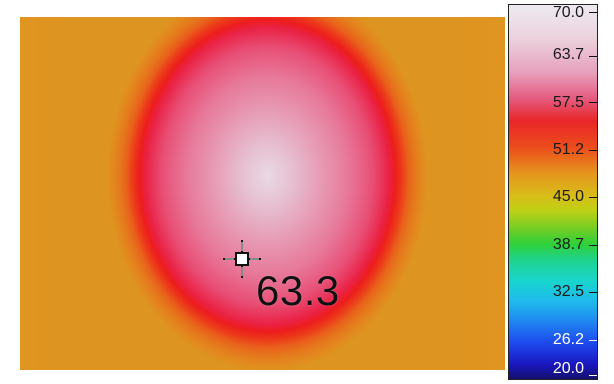 Image resolution: width=614 pixels, height=384 pixels. What do you see at coordinates (568, 291) in the screenshot?
I see `scale-label: 32.5` at bounding box center [568, 291].